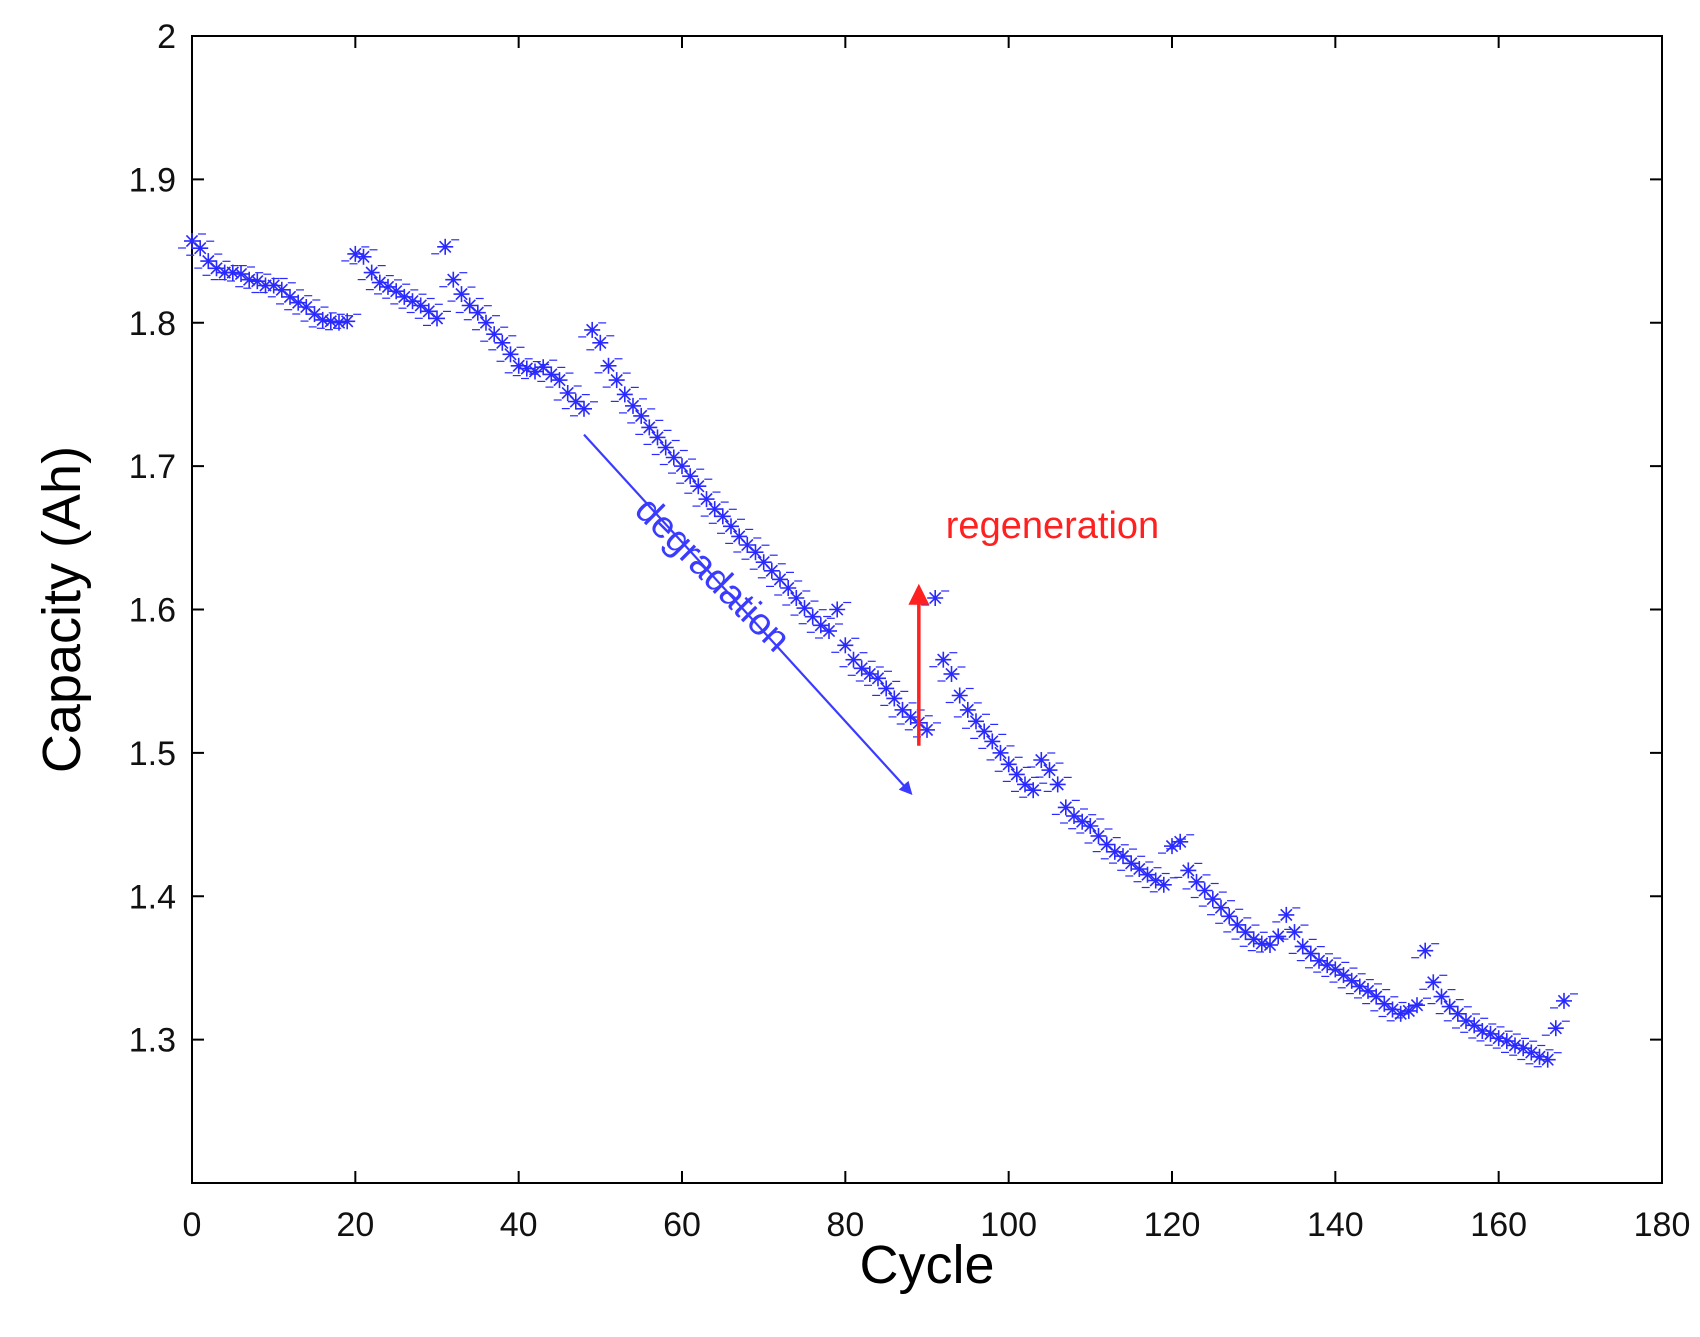 Image resolution: width=1700 pixels, height=1337 pixels. Describe the element at coordinates (152, 180) in the screenshot. I see `y-tick-label: 1.9` at that location.